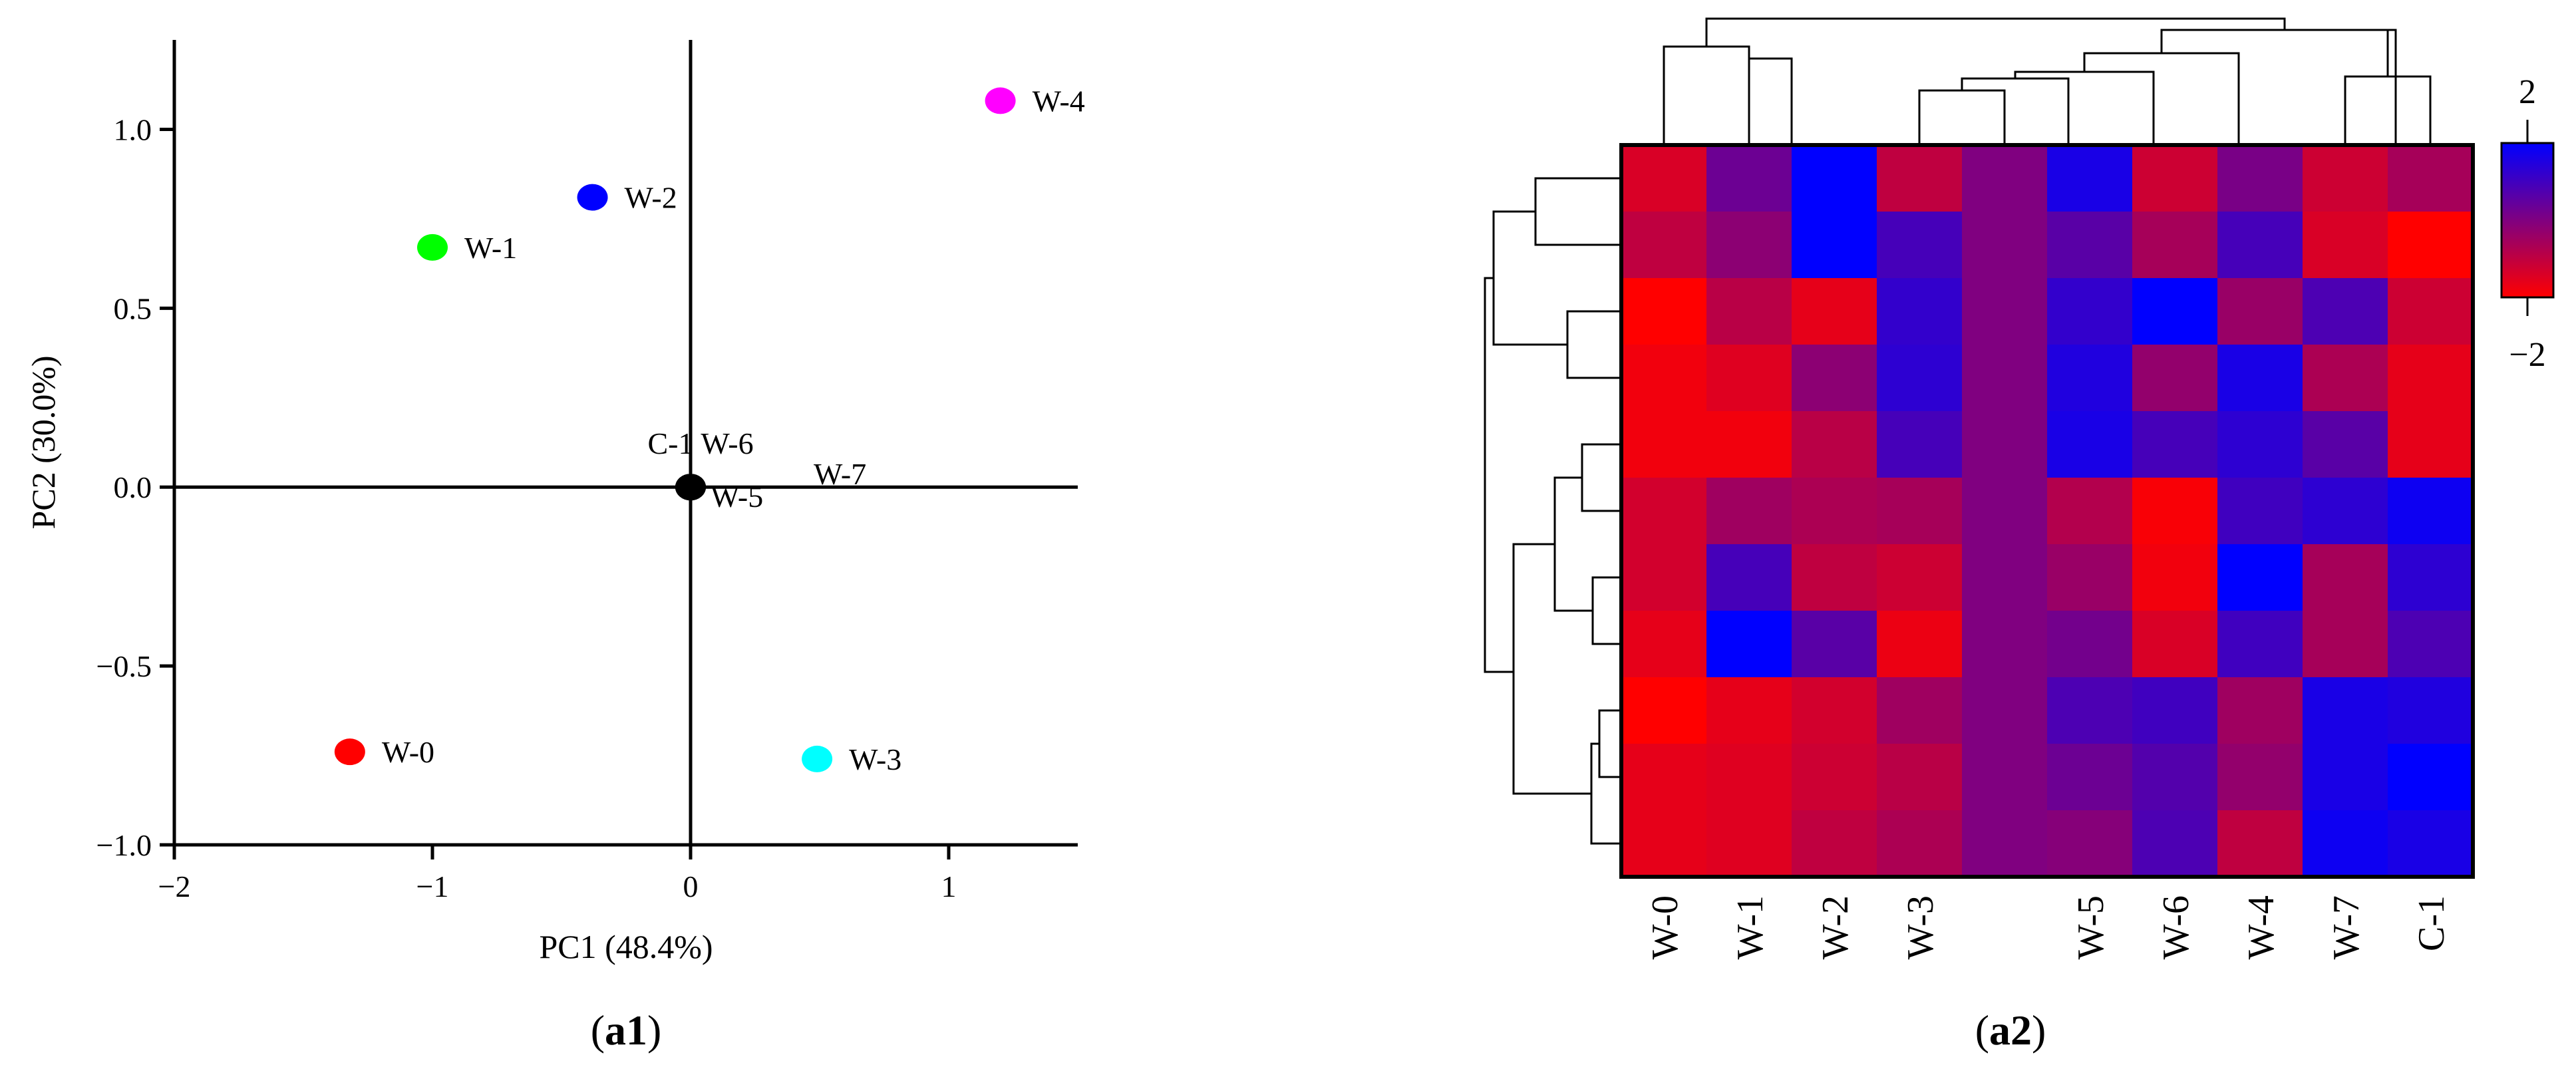  Describe the element at coordinates (671, 443) in the screenshot. I see `pca-point-label: C-1` at that location.